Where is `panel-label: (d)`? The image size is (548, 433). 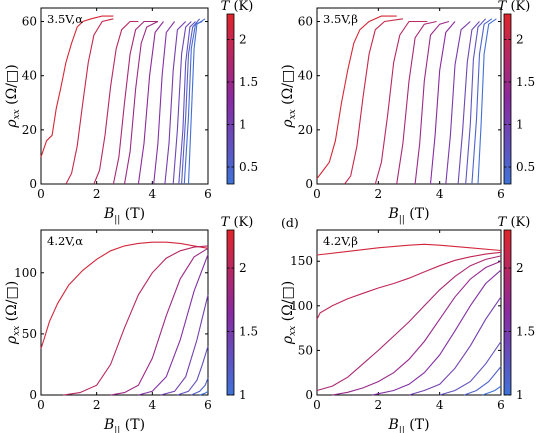
panel-label: (d) is located at coordinates (290, 222).